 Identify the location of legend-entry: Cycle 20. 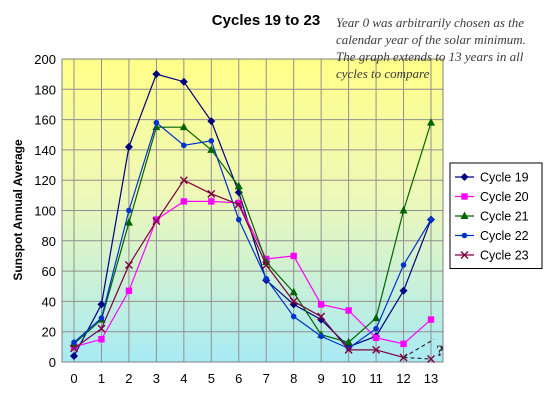
(492, 197).